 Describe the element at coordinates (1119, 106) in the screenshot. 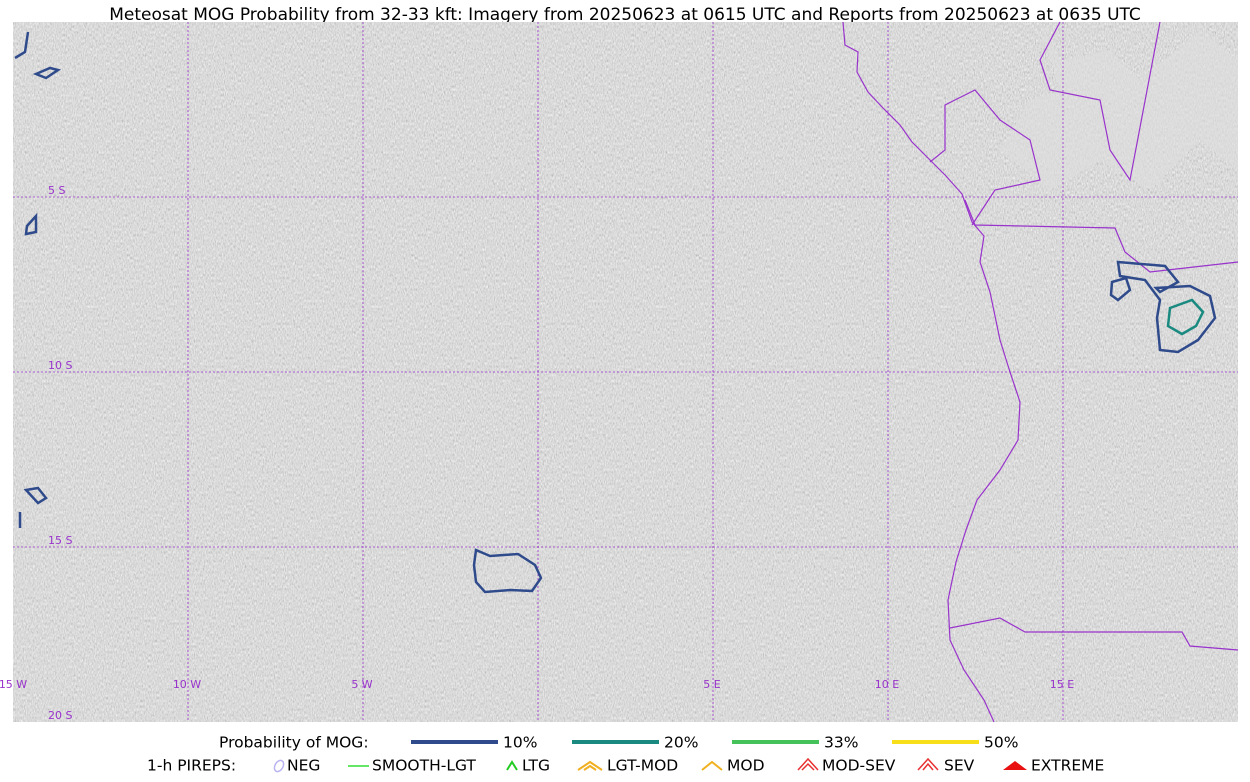

I see `clouds` at that location.